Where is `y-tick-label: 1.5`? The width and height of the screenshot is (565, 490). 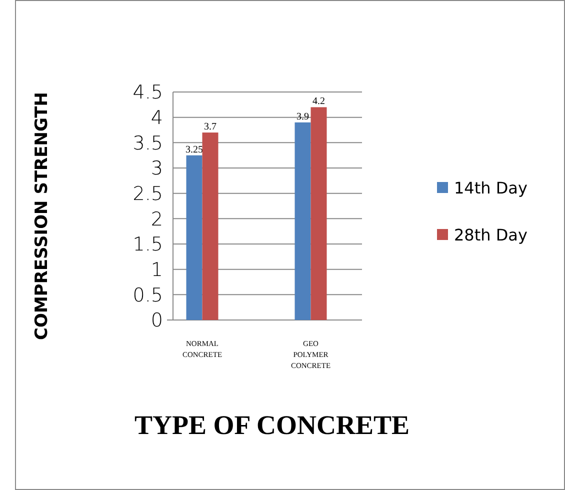
y-tick-label: 1.5 is located at coordinates (147, 245).